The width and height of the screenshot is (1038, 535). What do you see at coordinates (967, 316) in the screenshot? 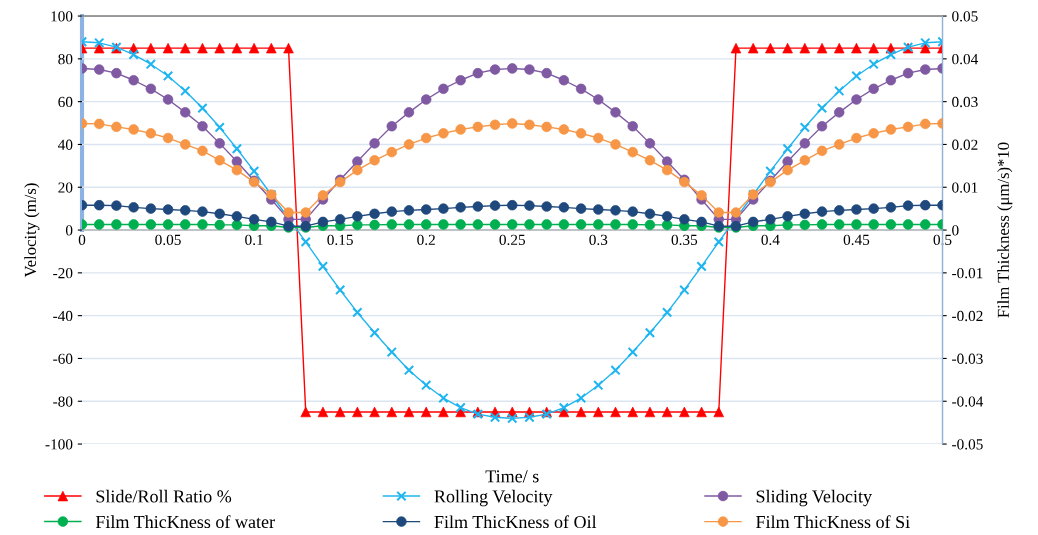
I see `y2-tick-label: -0.02` at bounding box center [967, 316].